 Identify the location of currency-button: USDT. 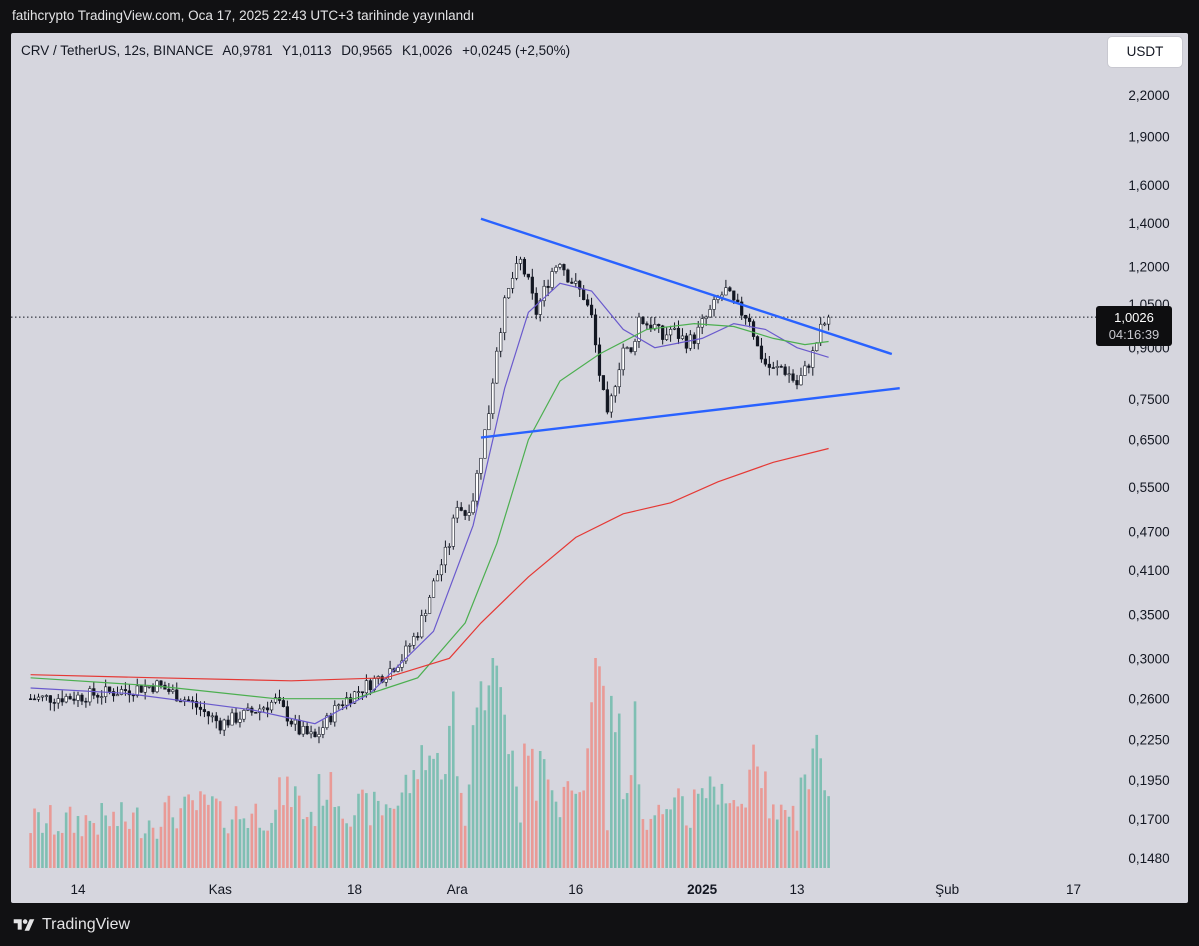
(1145, 52).